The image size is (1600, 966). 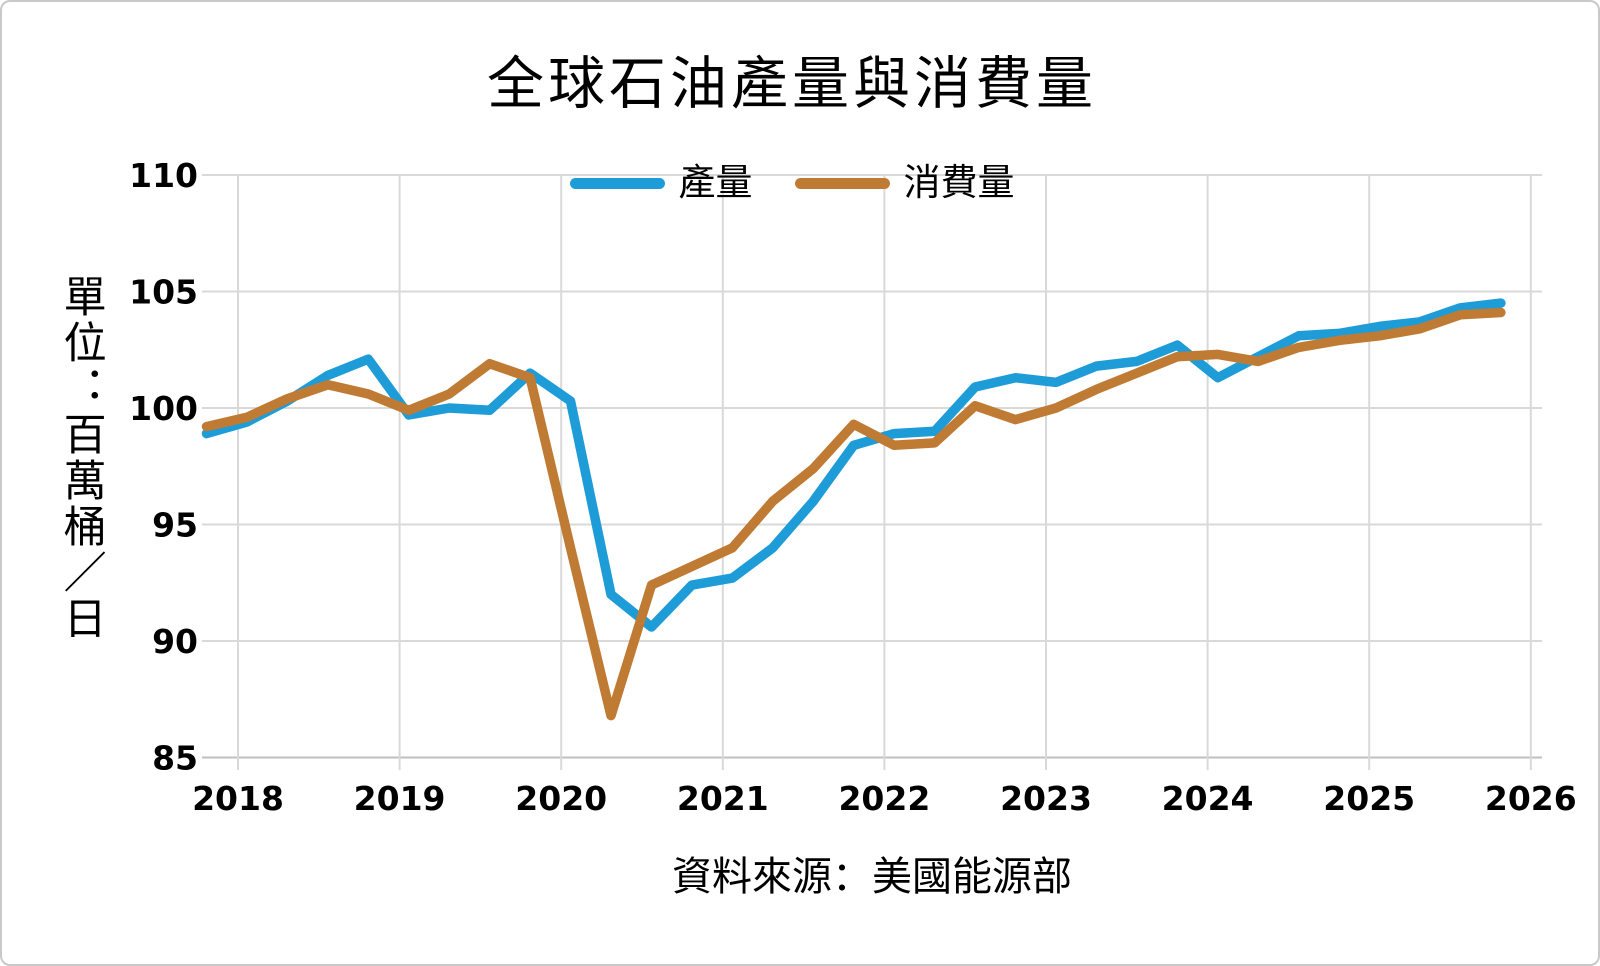 I want to click on source-note: 資料來源：美國能源部, so click(x=872, y=876).